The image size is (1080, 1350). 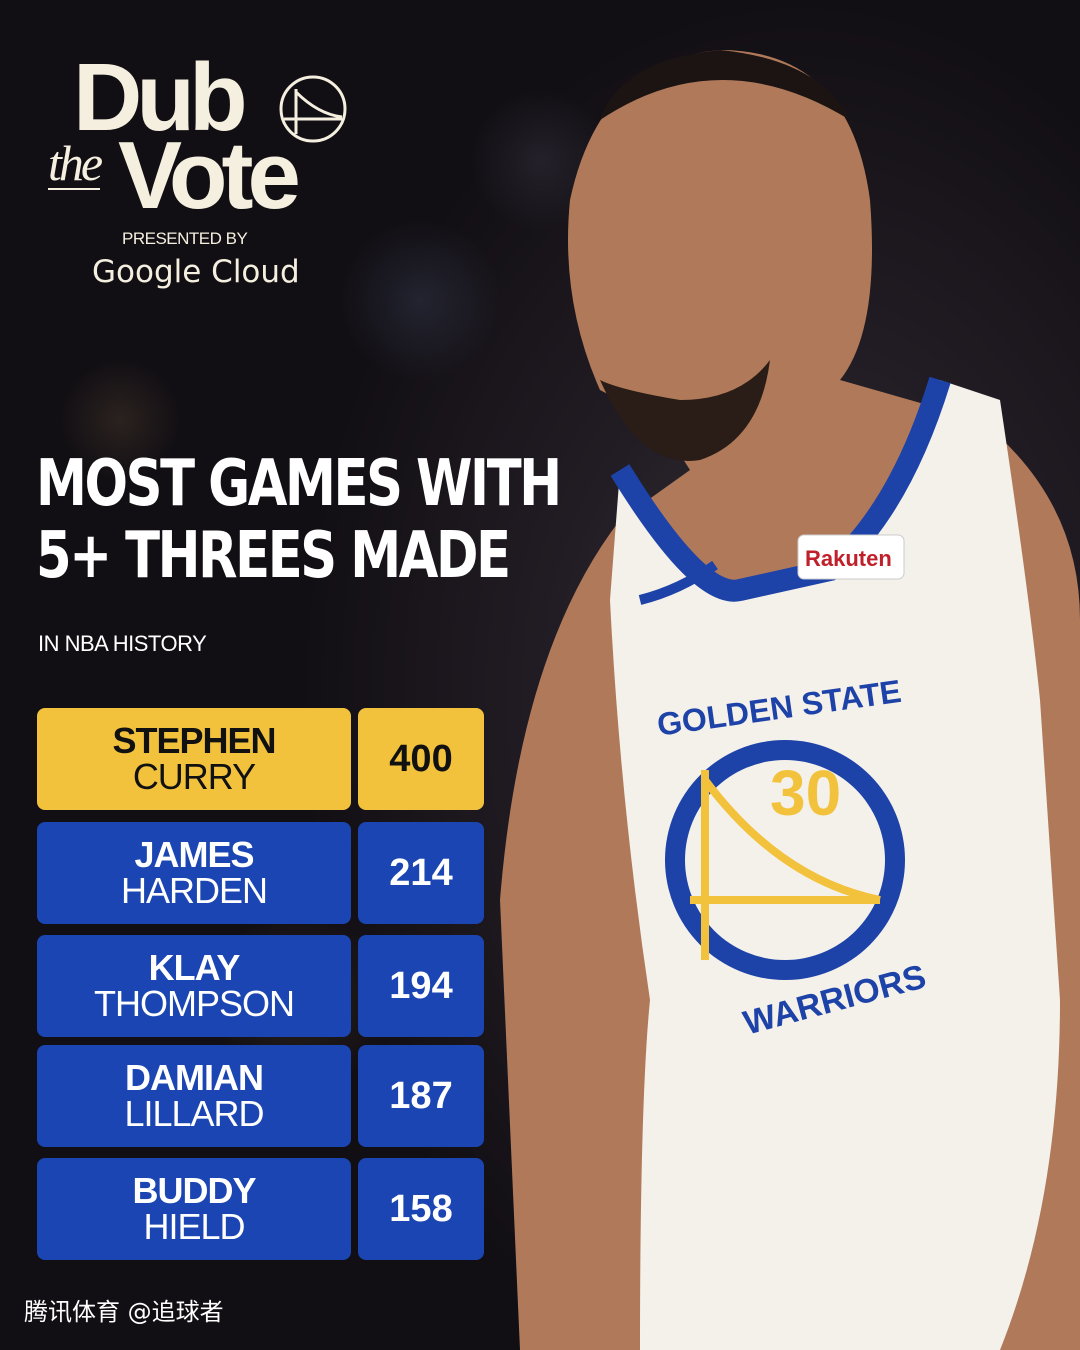 I want to click on ranking-row: STEPHEN CURRY 400, so click(x=260, y=759).